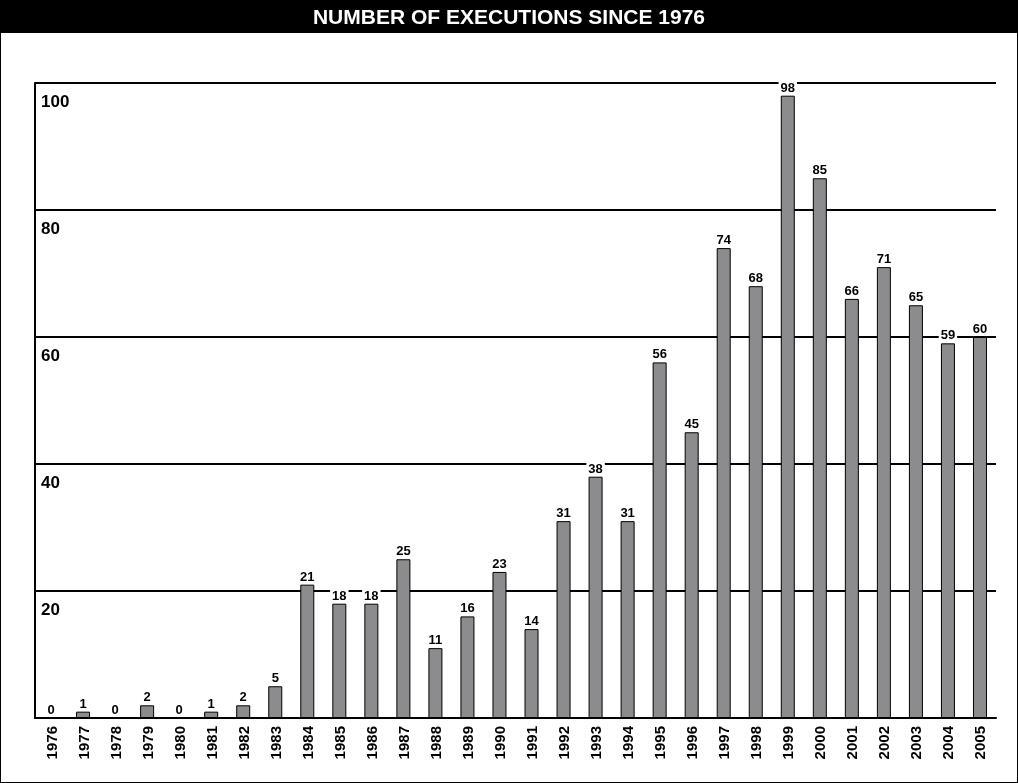 The height and width of the screenshot is (783, 1018). What do you see at coordinates (660, 743) in the screenshot?
I see `x-tick-label: 1995` at bounding box center [660, 743].